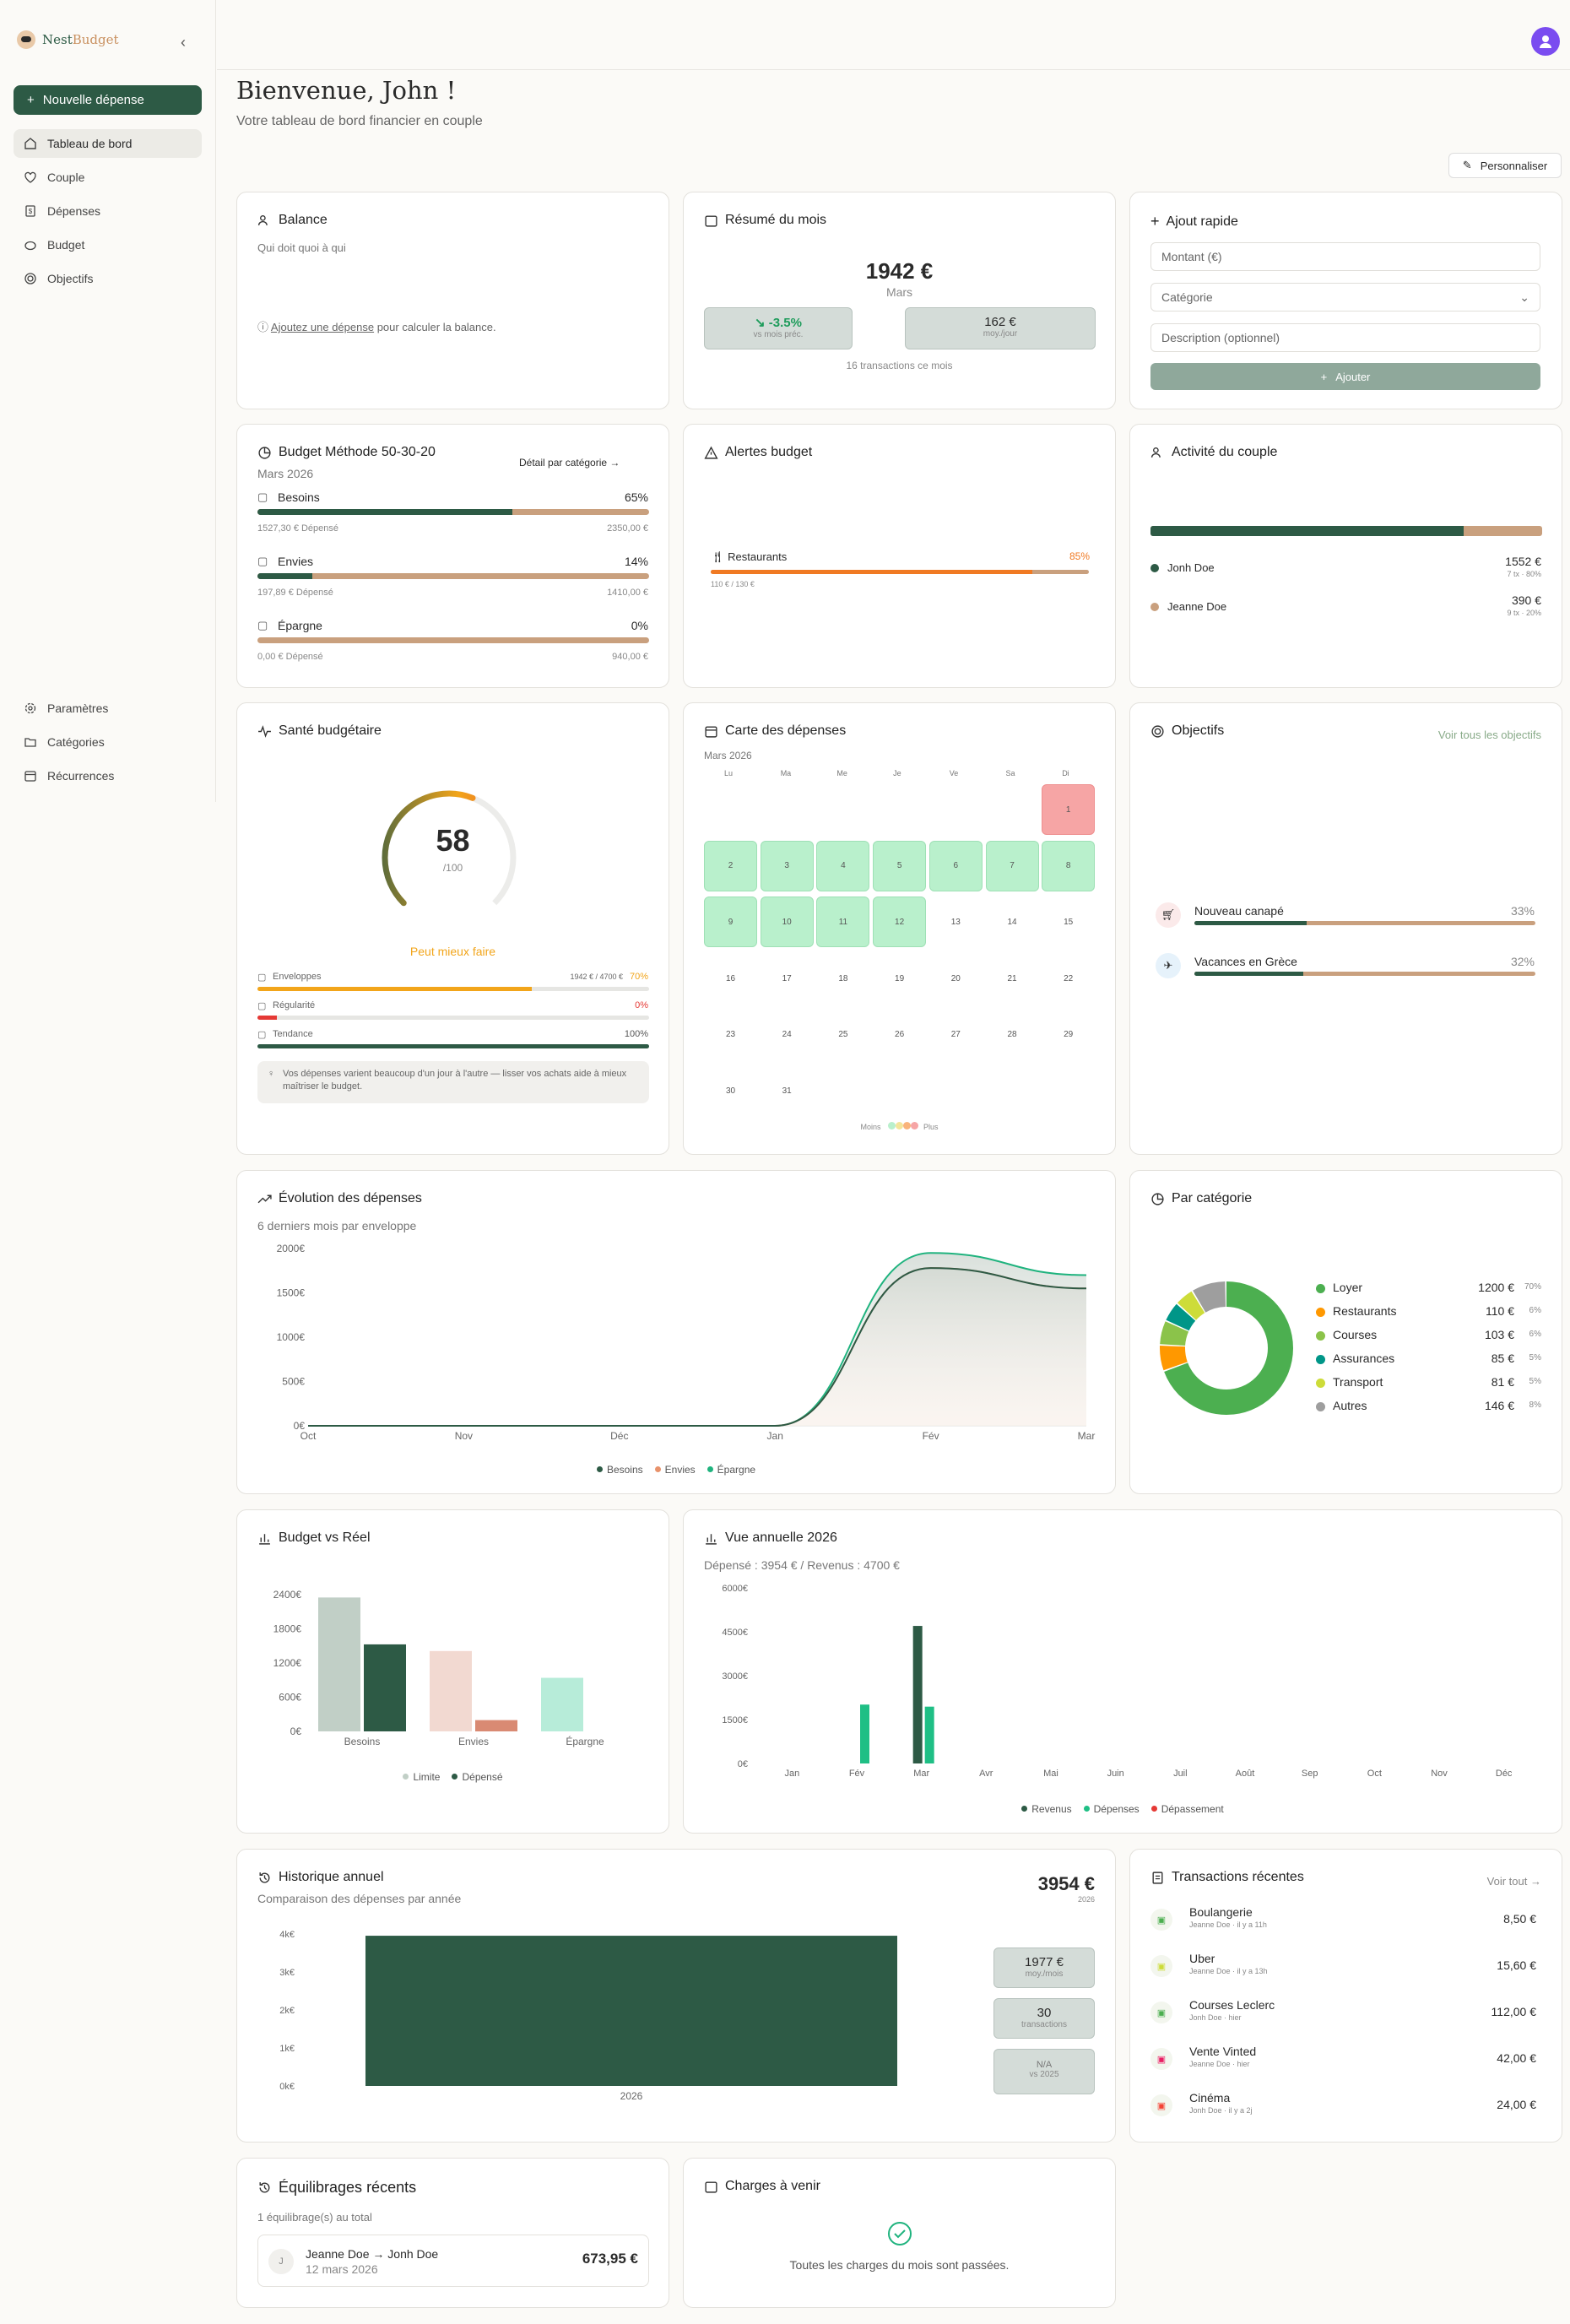 Image resolution: width=1570 pixels, height=2324 pixels. I want to click on heatmap-day: 5, so click(900, 865).